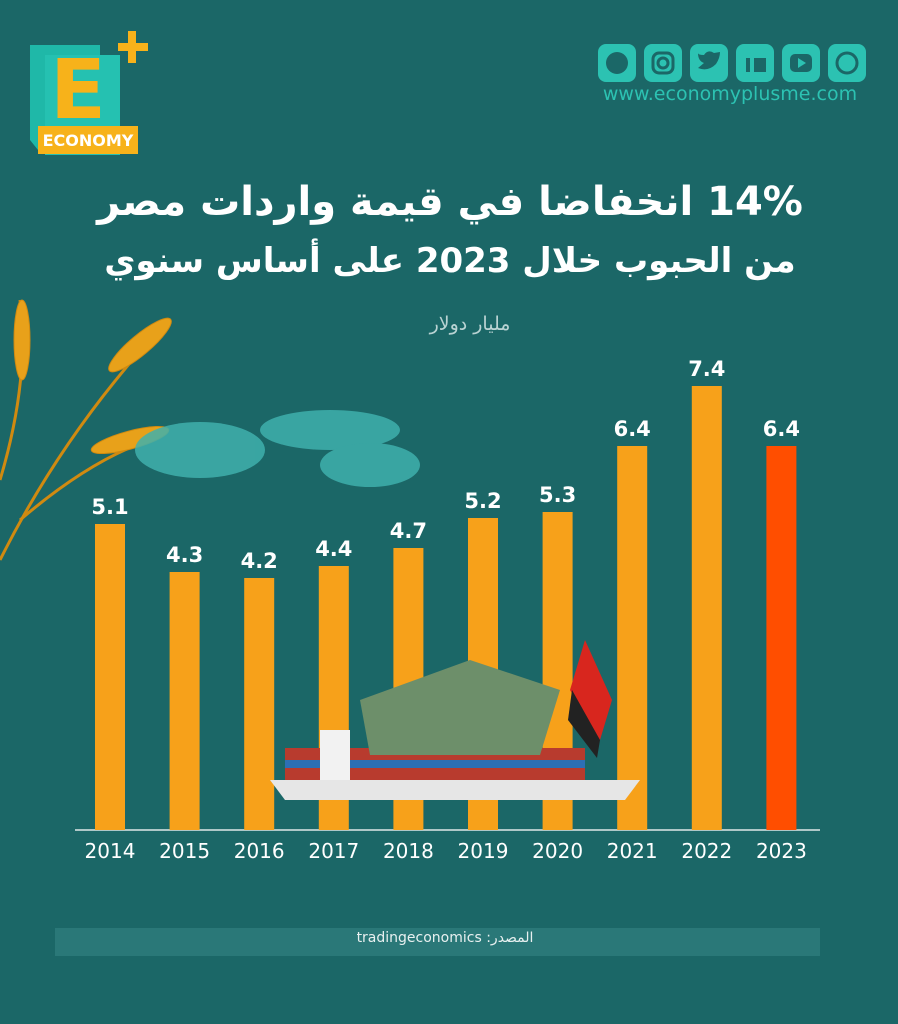  I want to click on logo: E ECONOMY, so click(89, 93).